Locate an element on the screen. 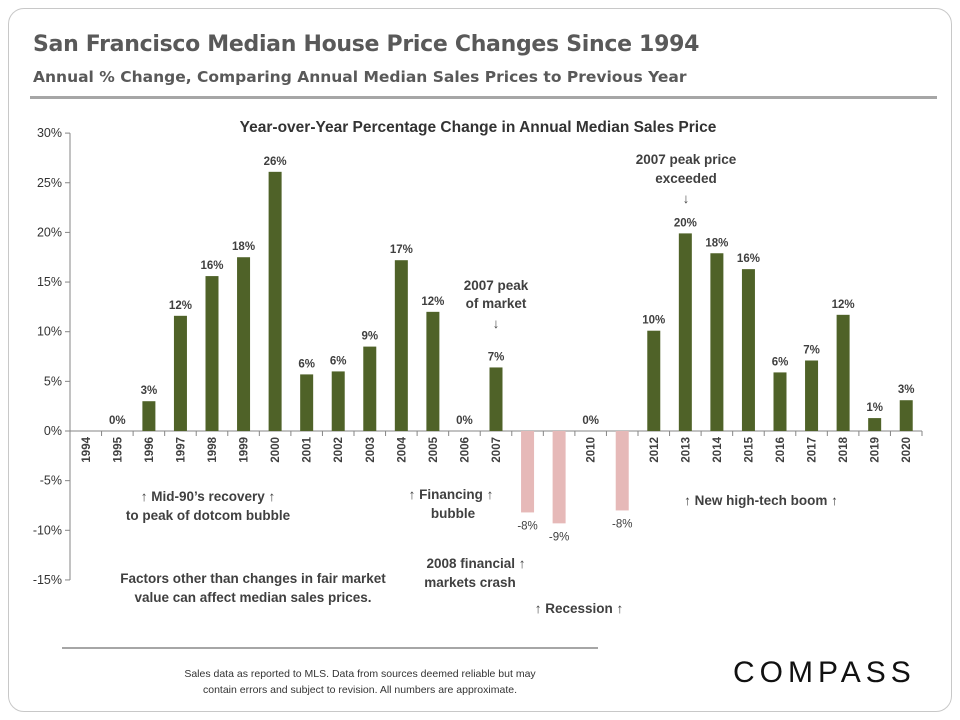 The width and height of the screenshot is (960, 720). x-tick-label: 2010 is located at coordinates (592, 450).